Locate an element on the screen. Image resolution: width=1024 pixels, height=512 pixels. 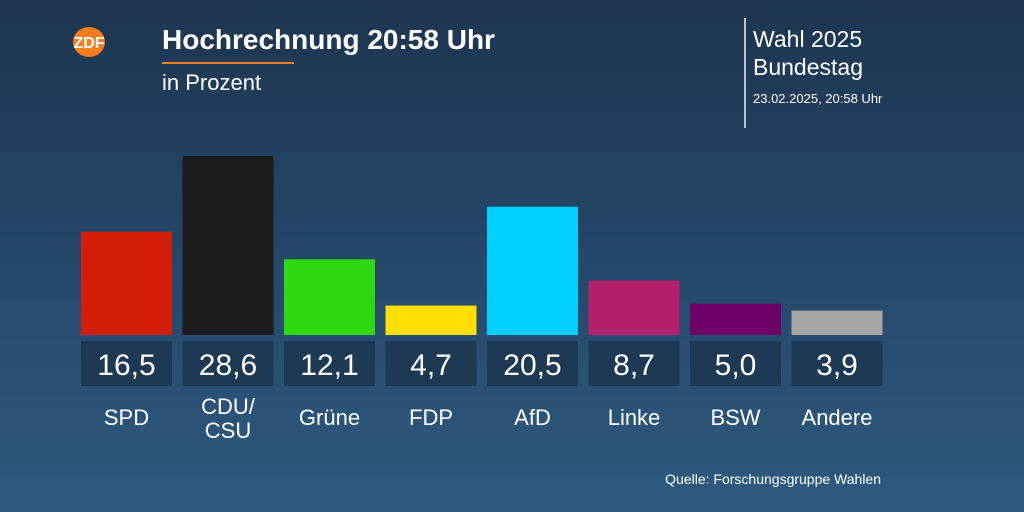
value-label-0: 16,5 is located at coordinates (126, 365).